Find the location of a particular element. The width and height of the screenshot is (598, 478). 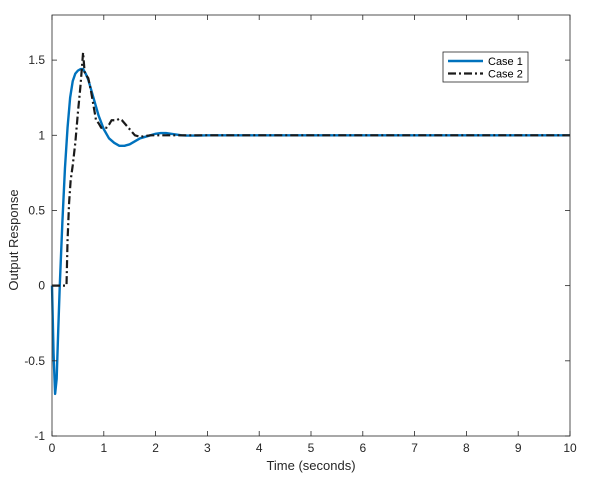

y-tick-label: 1.5 is located at coordinates (36, 60).